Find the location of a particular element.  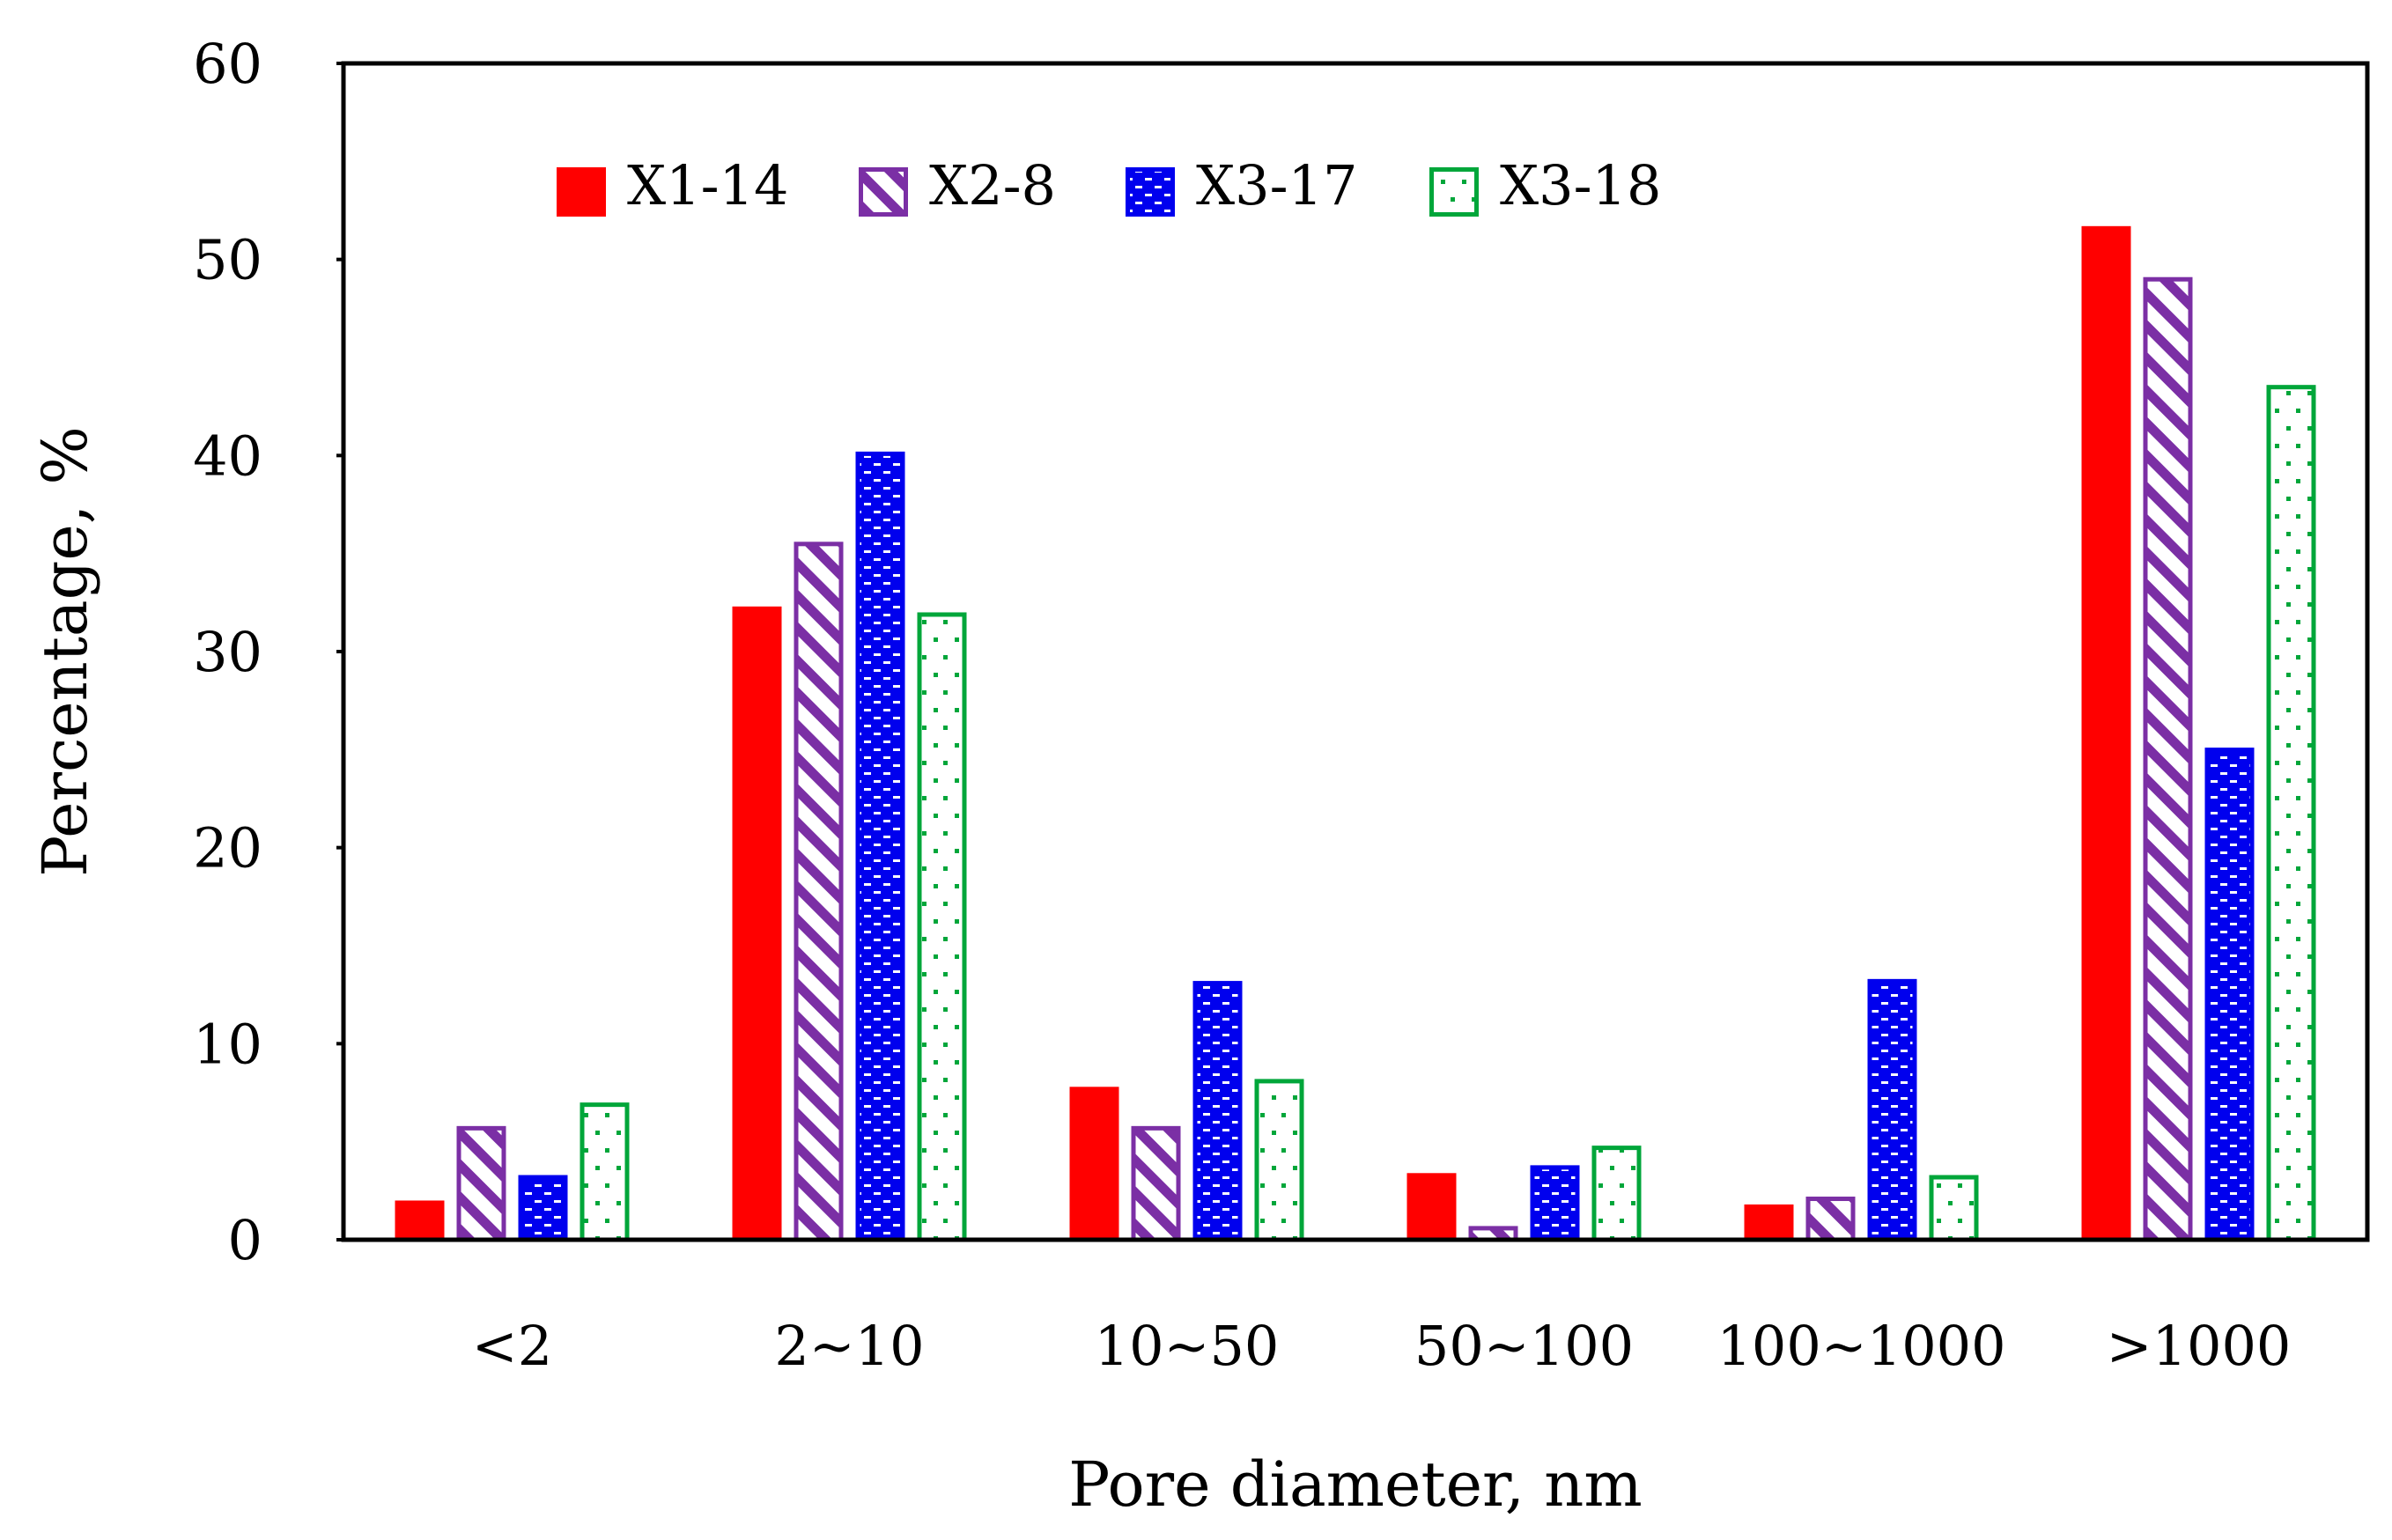

legend-label-x3-17: X3-17 is located at coordinates (1276, 185).